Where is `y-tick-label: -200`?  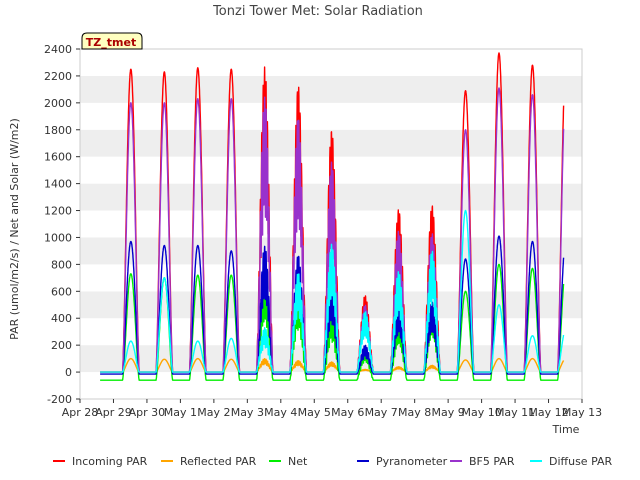
y-tick-label: -200 is located at coordinates (59, 399).